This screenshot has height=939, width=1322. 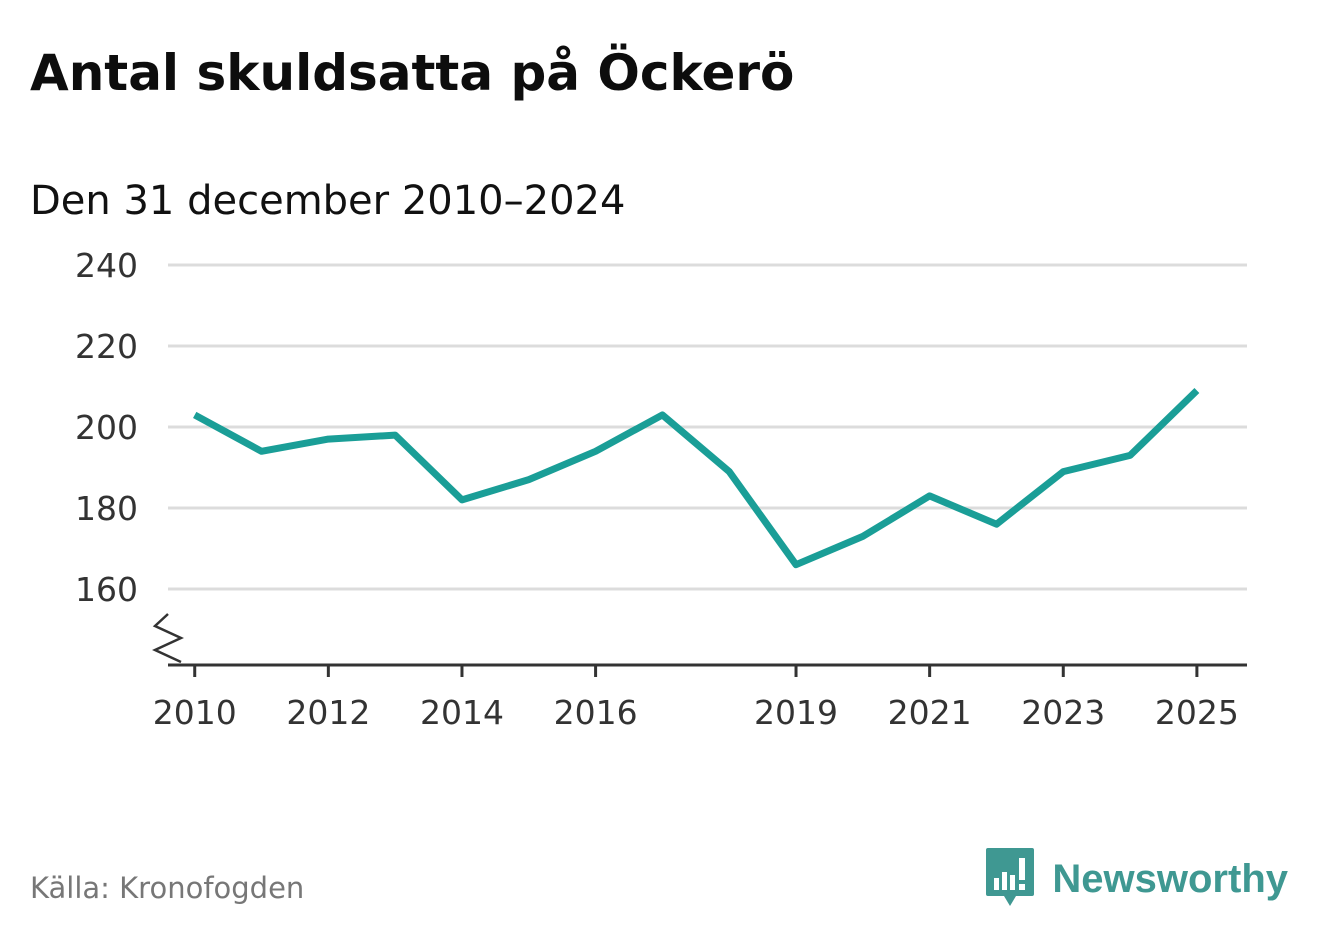 I want to click on x-tick-label: 2025, so click(x=1197, y=712).